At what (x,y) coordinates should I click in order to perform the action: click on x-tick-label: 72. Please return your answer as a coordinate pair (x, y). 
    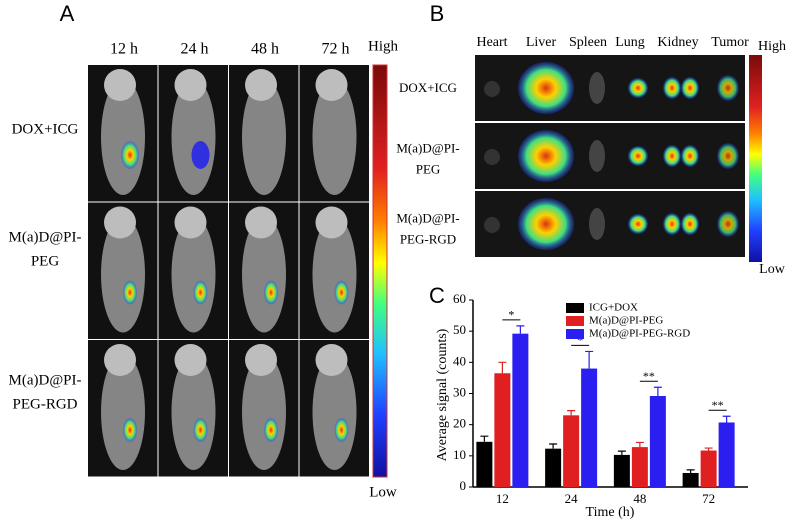
    Looking at the image, I should click on (708, 498).